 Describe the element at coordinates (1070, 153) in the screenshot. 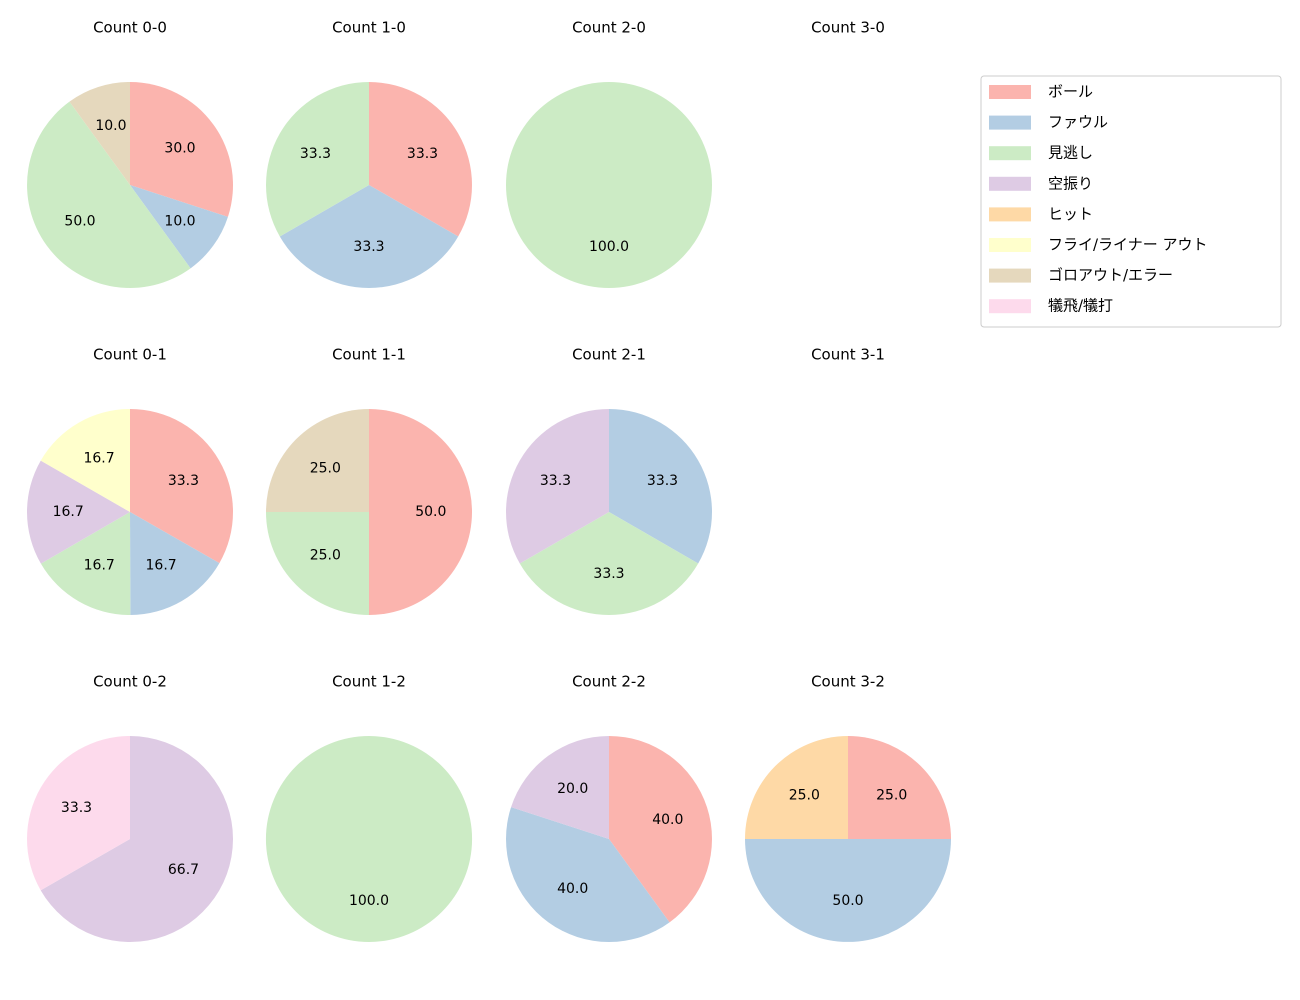

I see `legend-label: 見逃し` at that location.